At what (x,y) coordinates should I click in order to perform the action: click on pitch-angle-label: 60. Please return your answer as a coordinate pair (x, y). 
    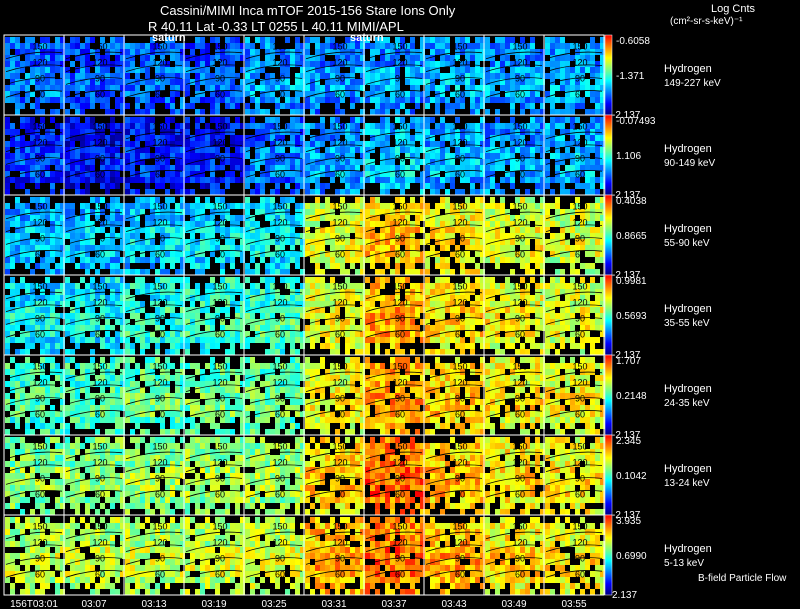
    Looking at the image, I should click on (100, 334).